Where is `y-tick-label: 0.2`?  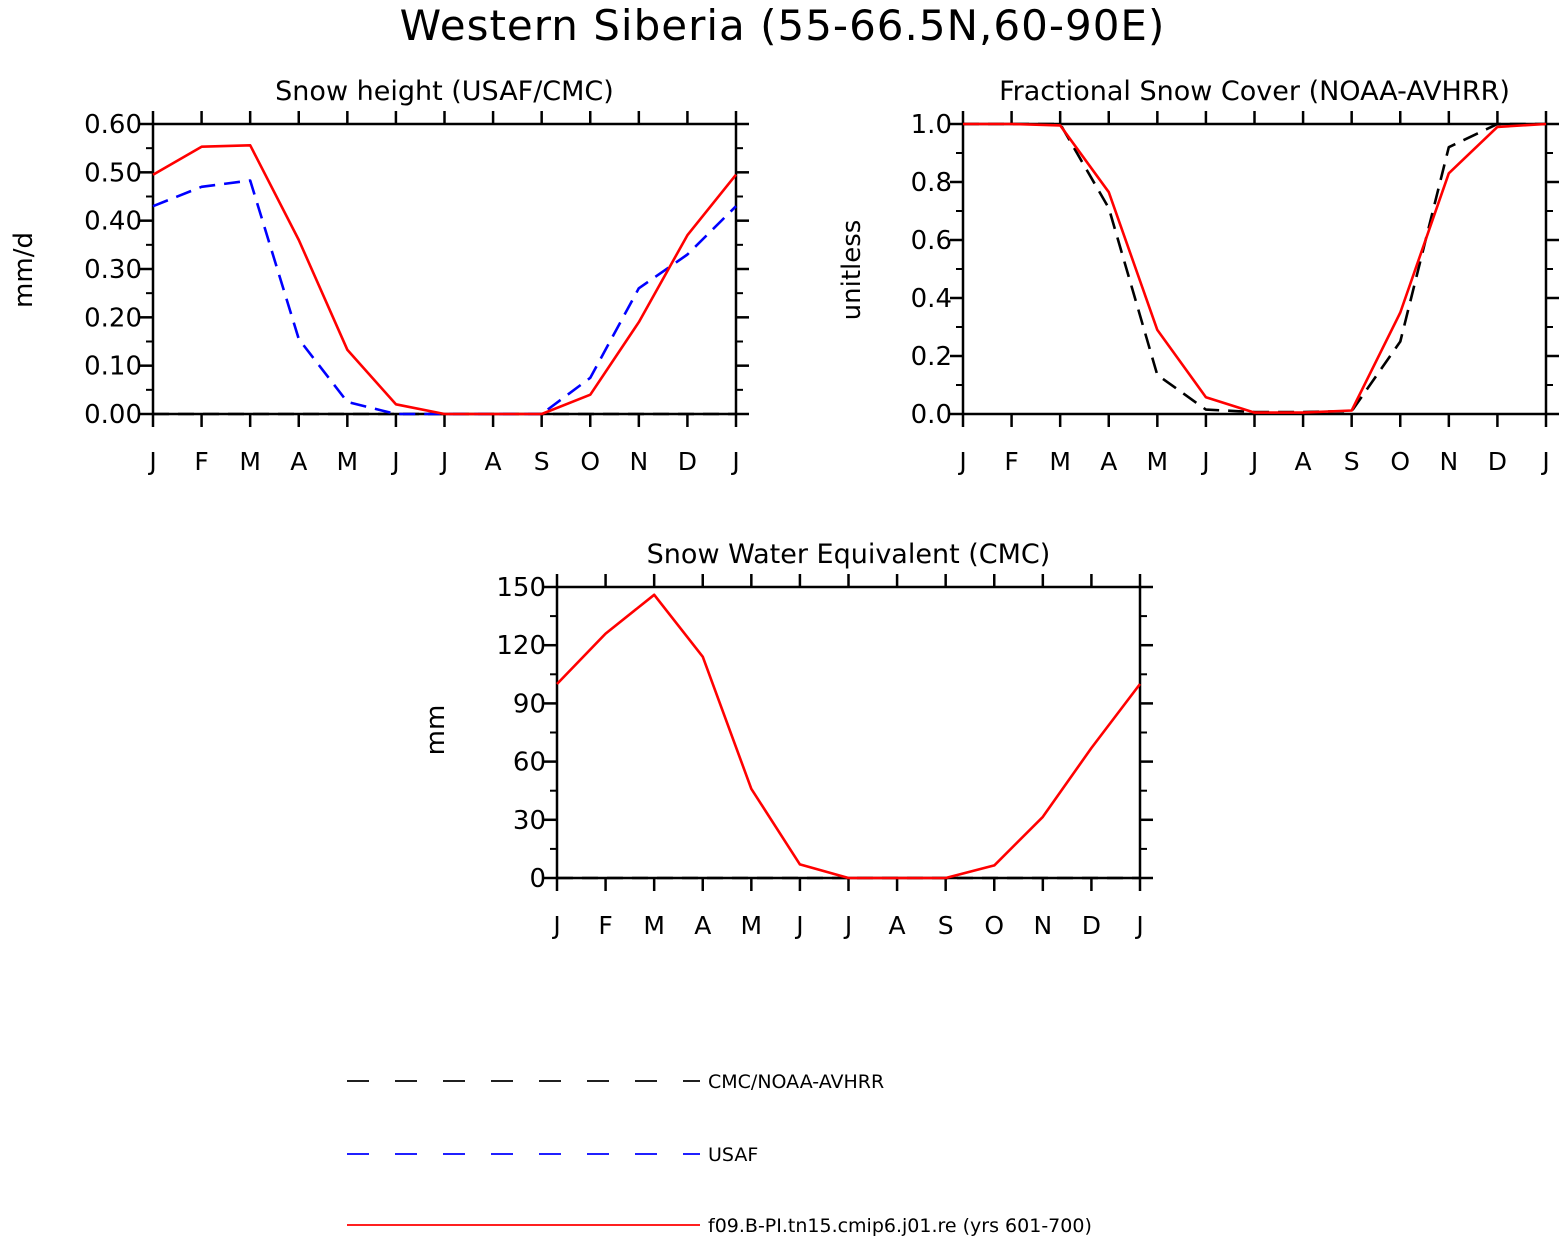 y-tick-label: 0.2 is located at coordinates (931, 357).